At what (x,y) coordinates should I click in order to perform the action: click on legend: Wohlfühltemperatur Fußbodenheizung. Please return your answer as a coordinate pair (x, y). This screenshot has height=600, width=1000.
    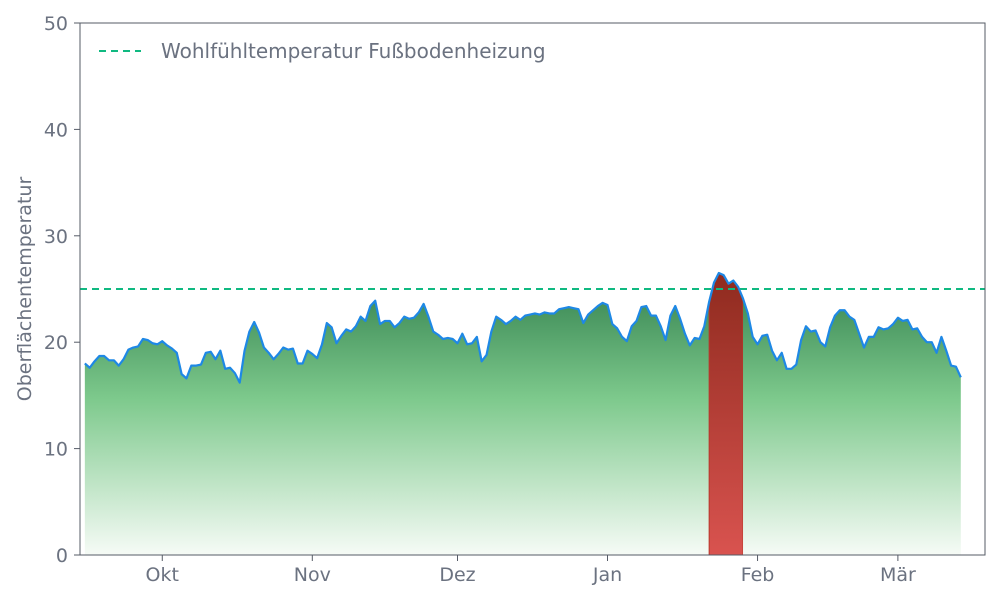
    Looking at the image, I should click on (322, 51).